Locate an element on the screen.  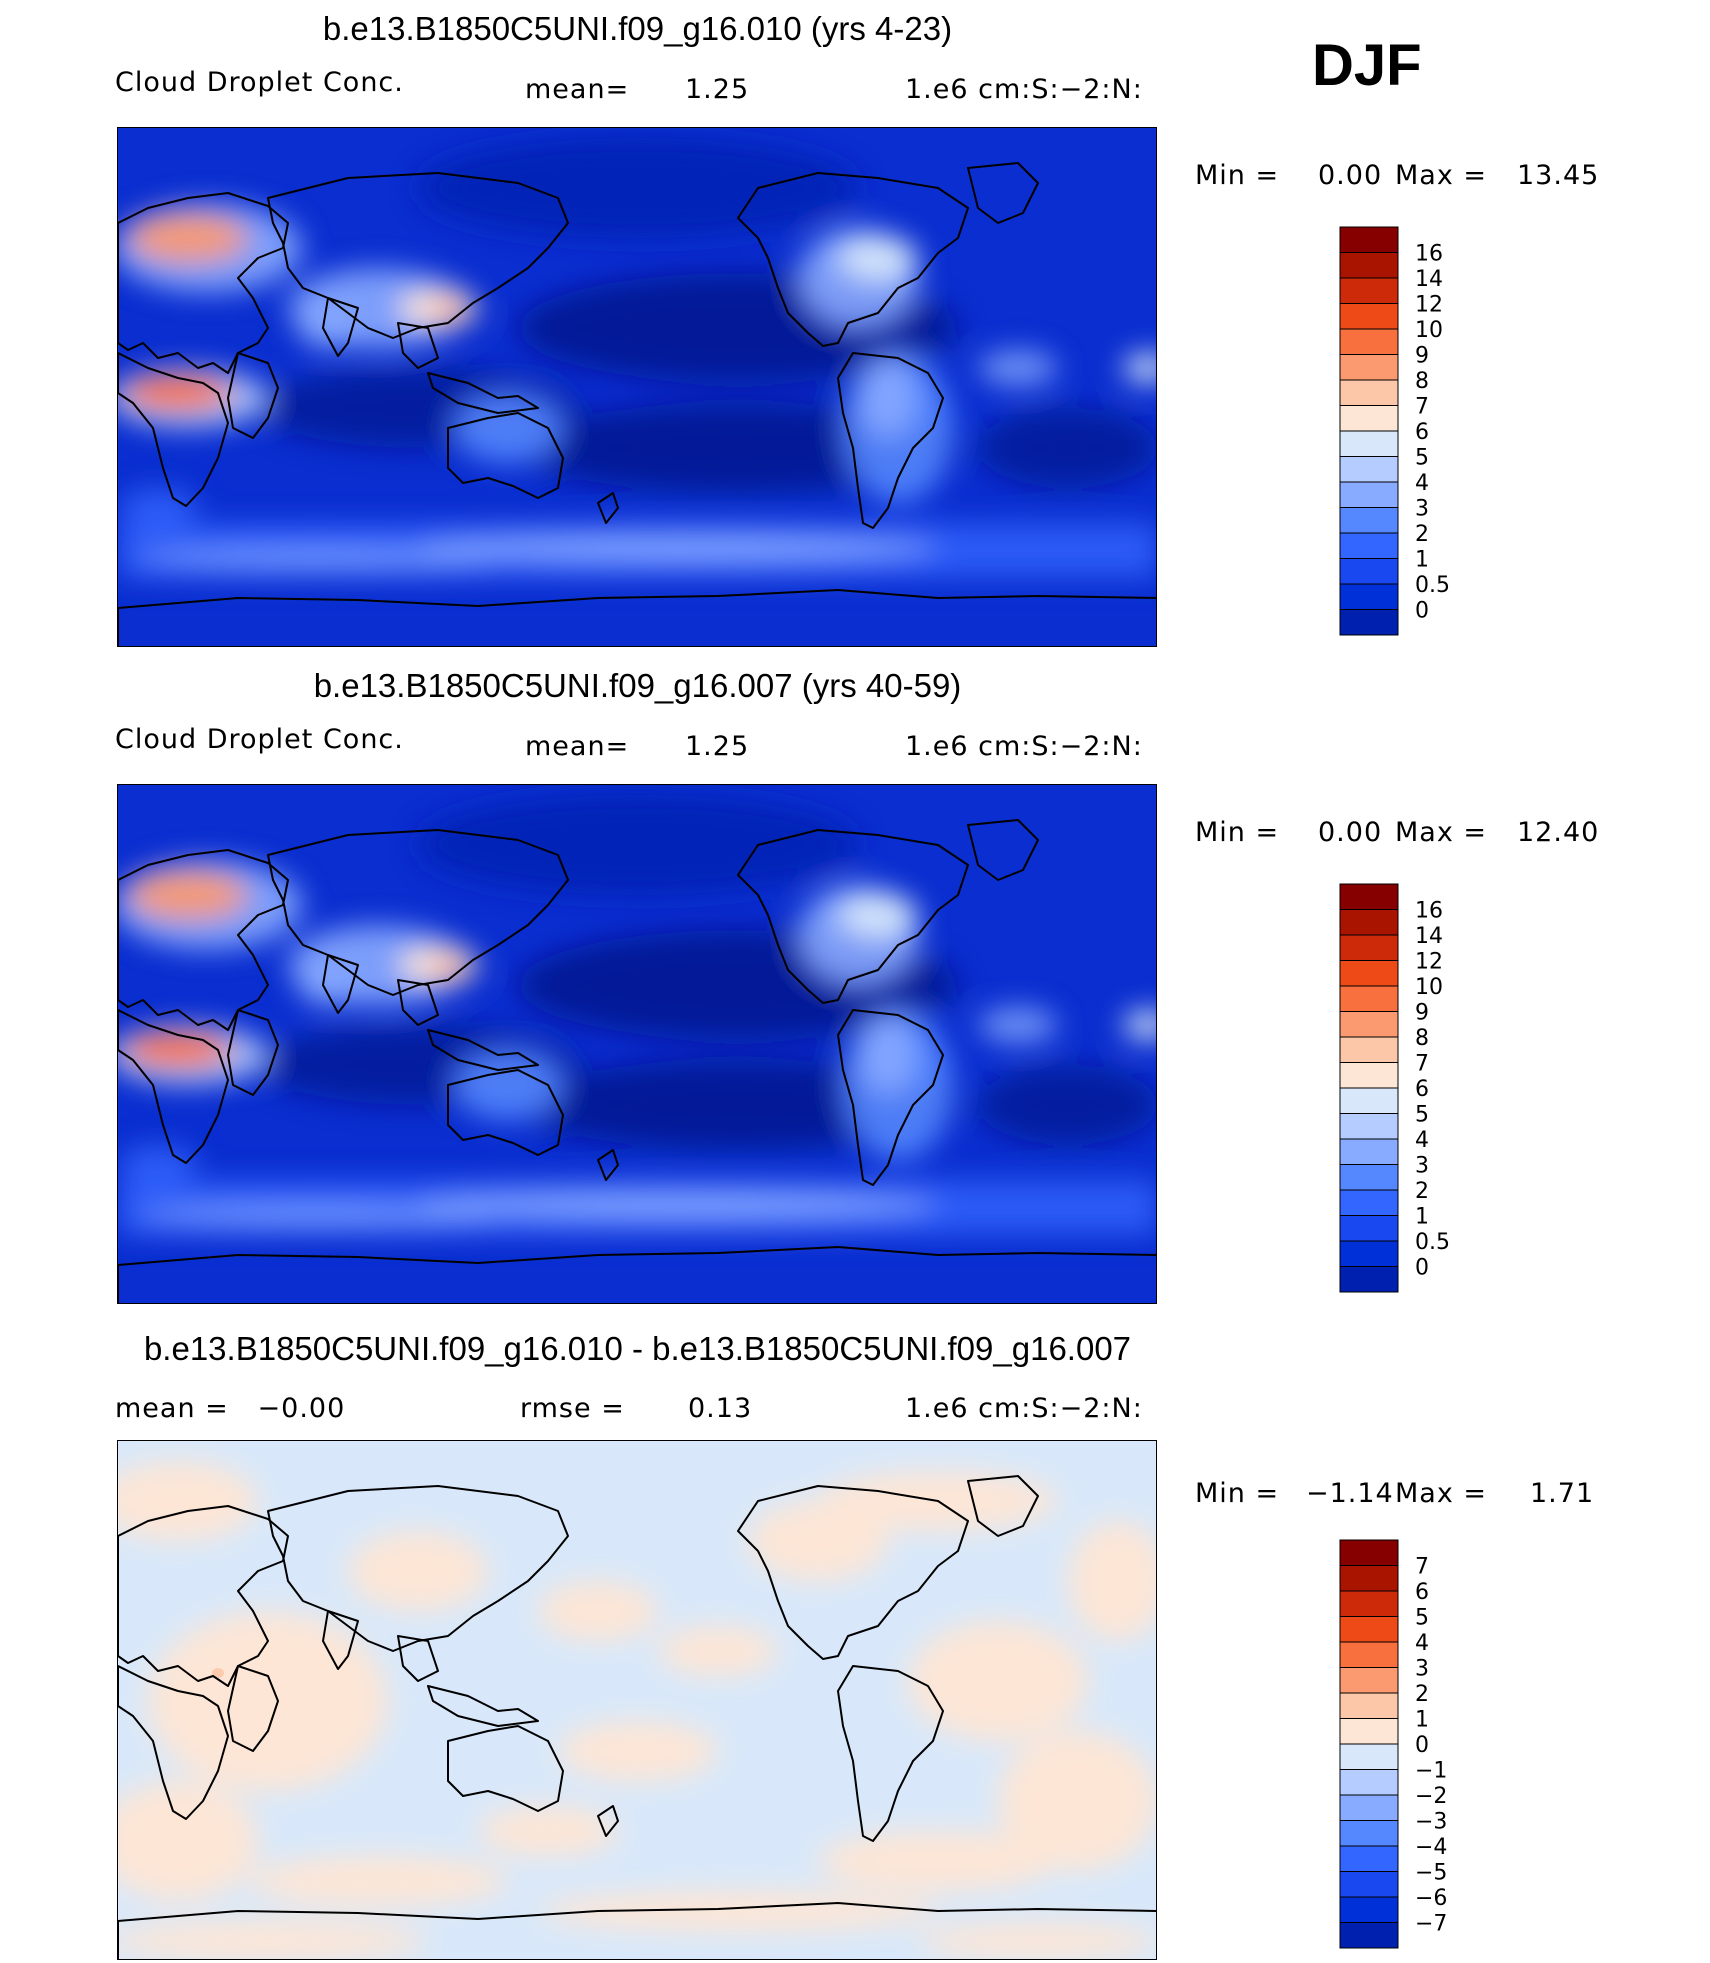
units-label: 1.e6 cm:S:−2:N: is located at coordinates (1024, 1408).